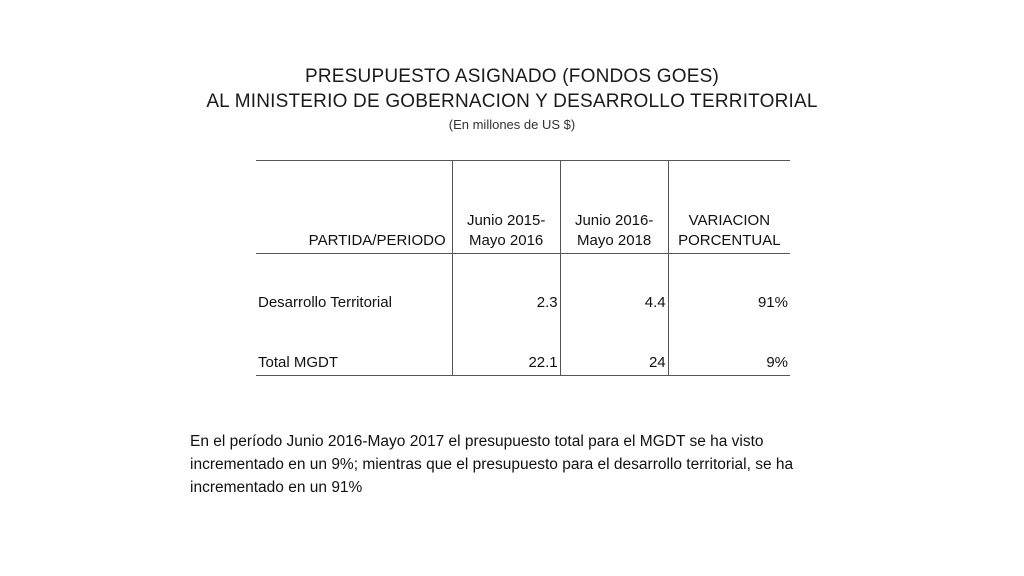 This screenshot has height=576, width=1024. Describe the element at coordinates (728, 284) in the screenshot. I see `row-variation-value: 91%` at that location.